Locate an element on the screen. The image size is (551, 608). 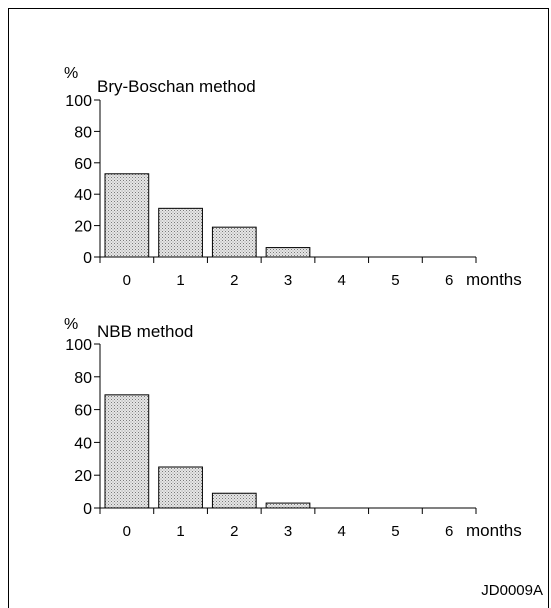
figure-code: JD0009A is located at coordinates (512, 590).